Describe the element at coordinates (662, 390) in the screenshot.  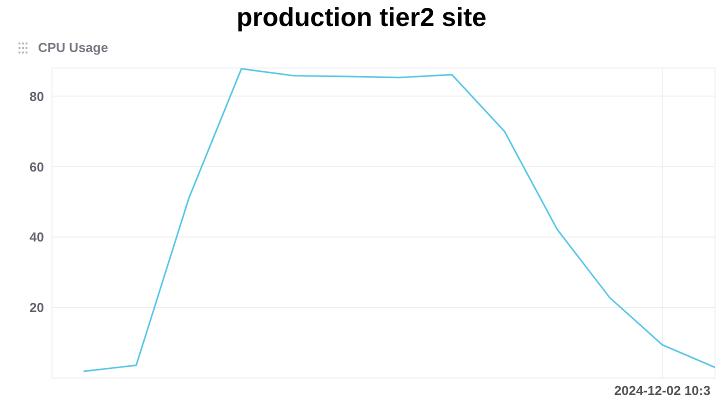
I see `x-tick-label: 2024-12-02 10:3` at that location.